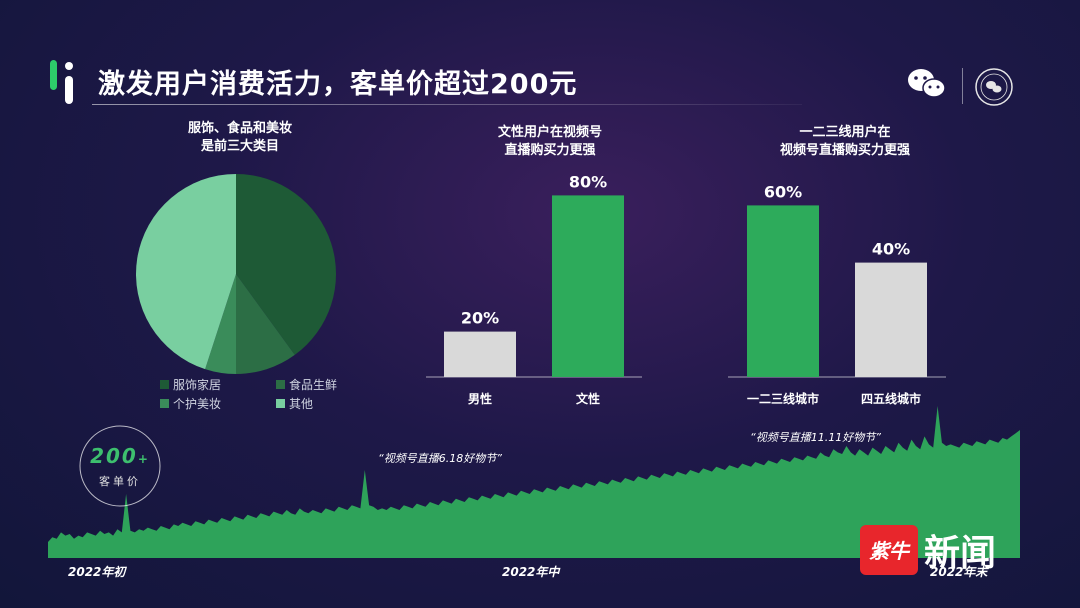 Image resolution: width=1080 pixels, height=608 pixels. I want to click on svg-text: 紫牛, so click(890, 551).